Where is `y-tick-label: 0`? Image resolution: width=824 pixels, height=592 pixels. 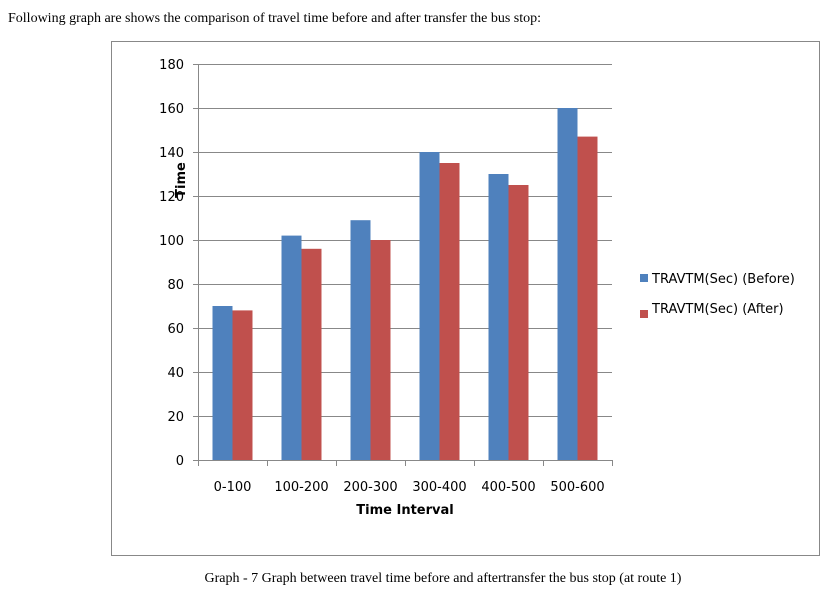 y-tick-label: 0 is located at coordinates (180, 461).